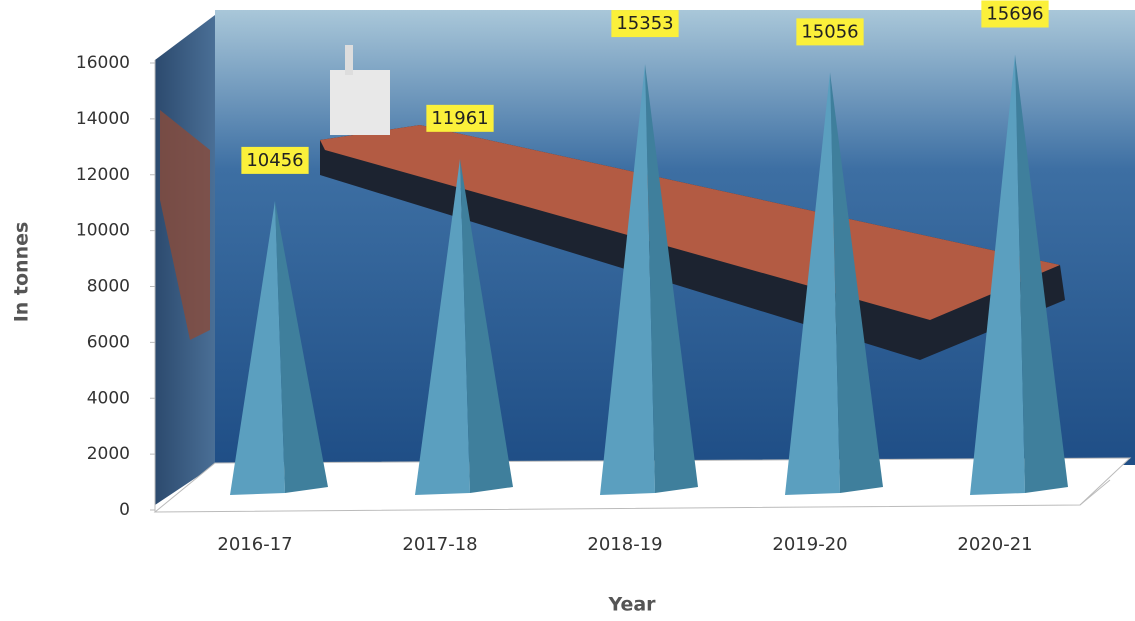 This screenshot has height=621, width=1135. Describe the element at coordinates (108, 398) in the screenshot. I see `y-tick-label: 4000` at that location.